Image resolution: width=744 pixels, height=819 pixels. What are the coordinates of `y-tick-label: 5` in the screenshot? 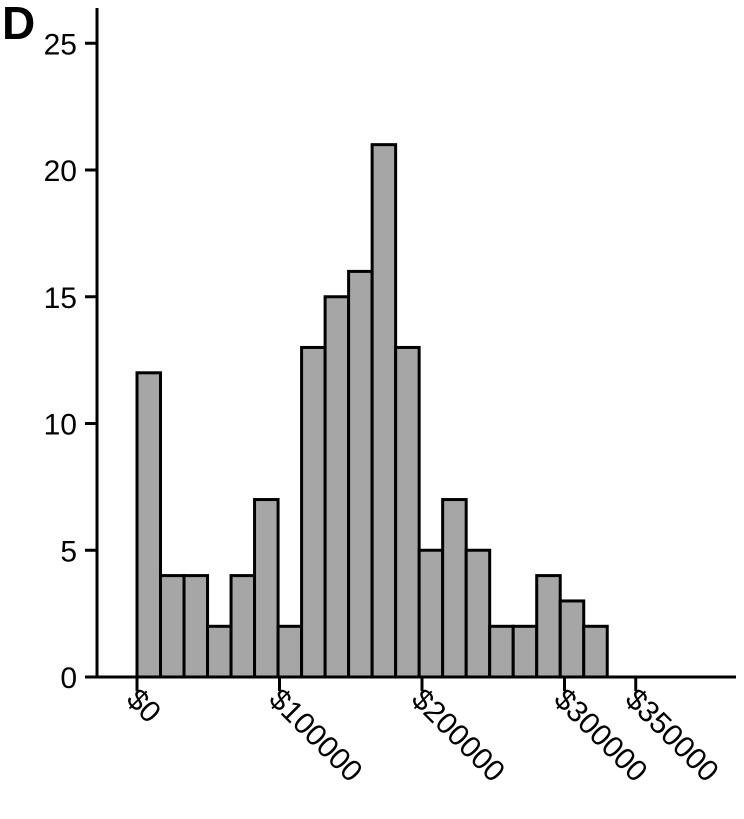 It's located at (68, 551).